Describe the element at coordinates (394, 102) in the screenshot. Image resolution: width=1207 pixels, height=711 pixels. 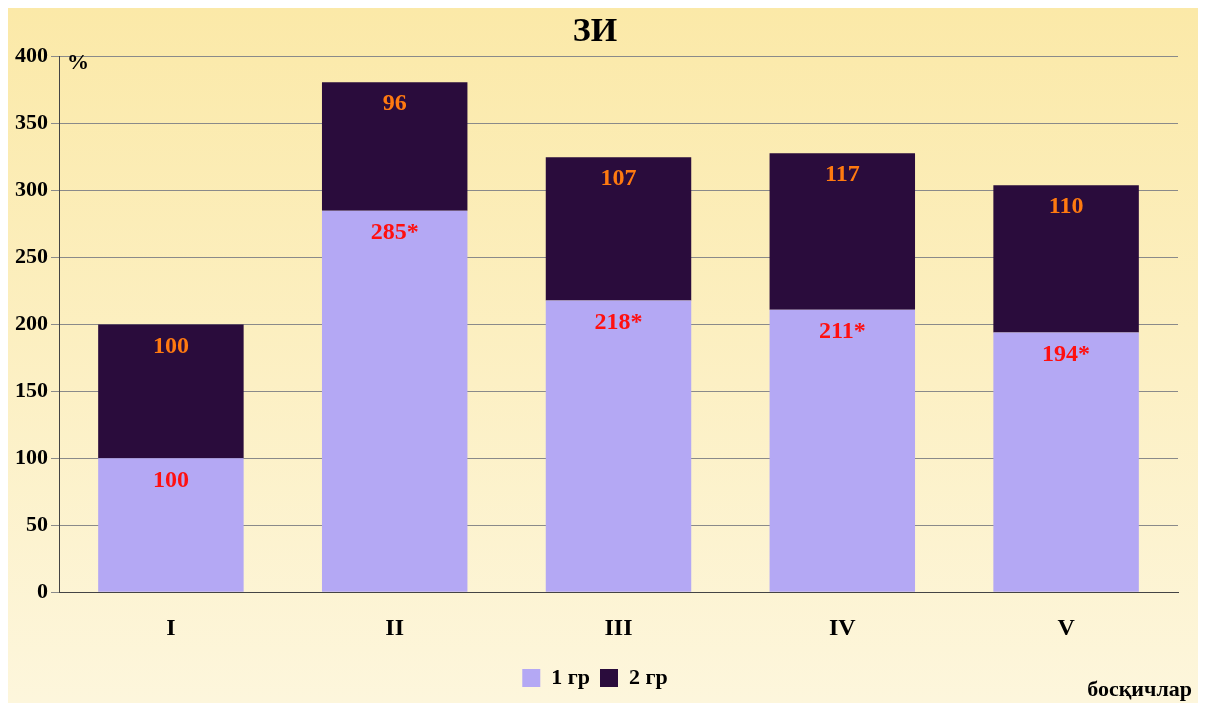
I see `data-label: 96` at that location.